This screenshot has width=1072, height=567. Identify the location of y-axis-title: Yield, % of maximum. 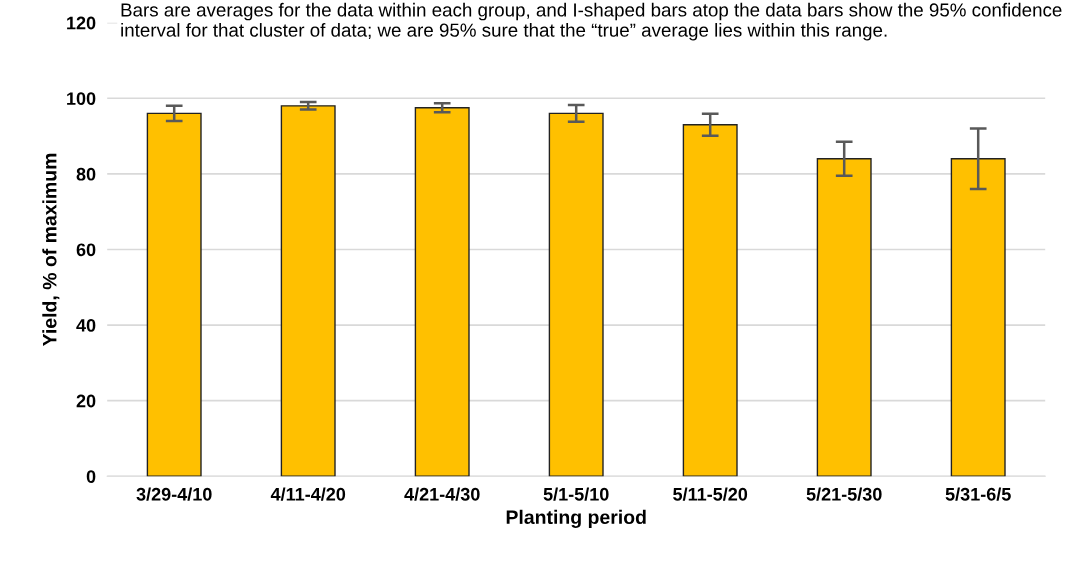
(51, 250).